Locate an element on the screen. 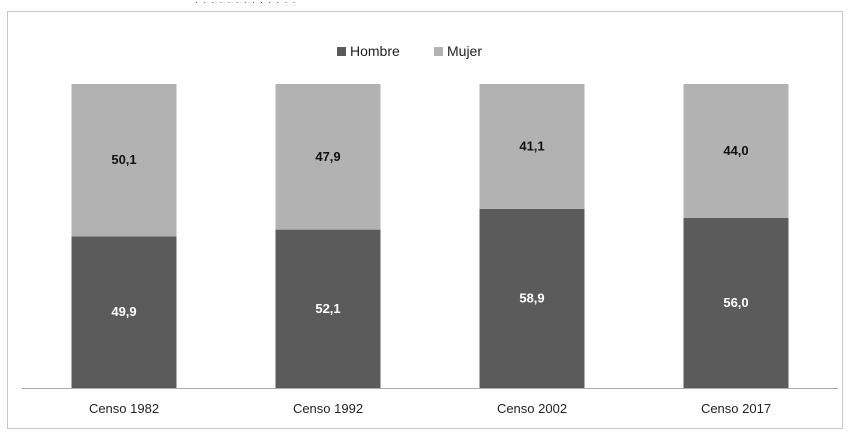  data-label-hombre-1: 49,9 is located at coordinates (123, 311).